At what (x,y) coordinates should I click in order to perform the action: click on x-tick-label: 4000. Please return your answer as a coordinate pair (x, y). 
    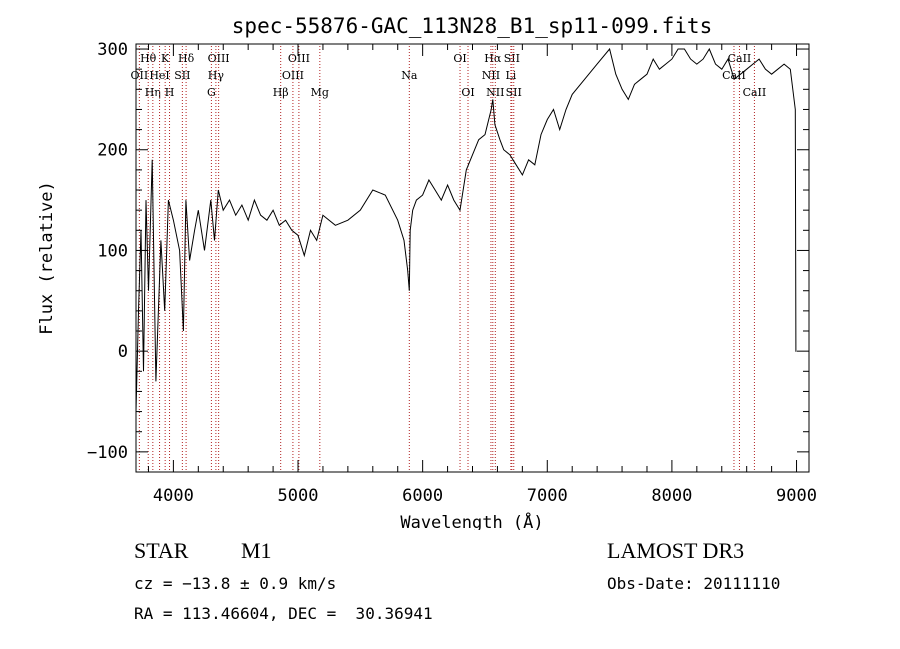
    Looking at the image, I should click on (173, 496).